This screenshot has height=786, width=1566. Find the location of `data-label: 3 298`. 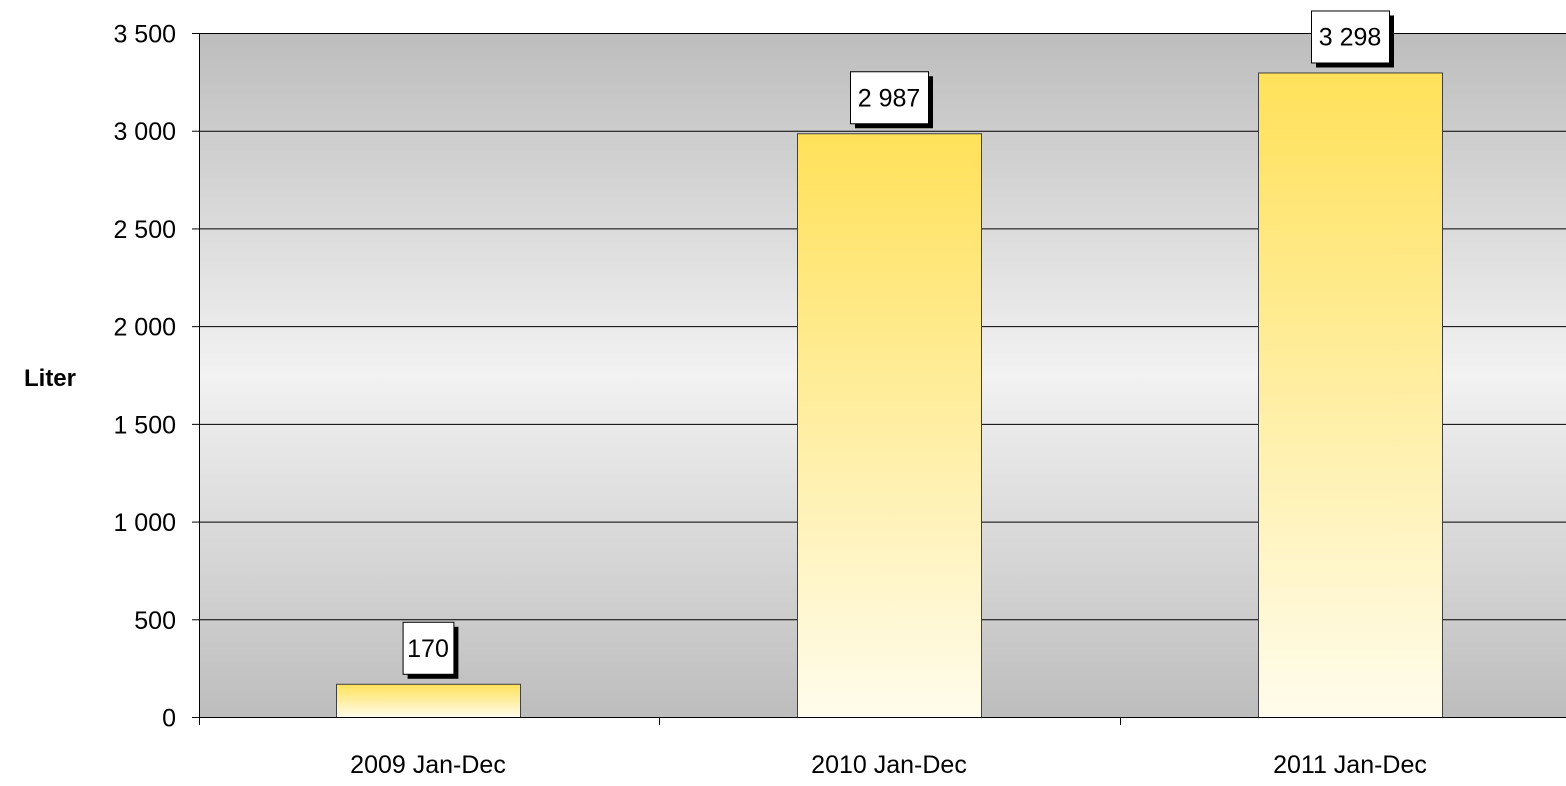

data-label: 3 298 is located at coordinates (1352, 39).